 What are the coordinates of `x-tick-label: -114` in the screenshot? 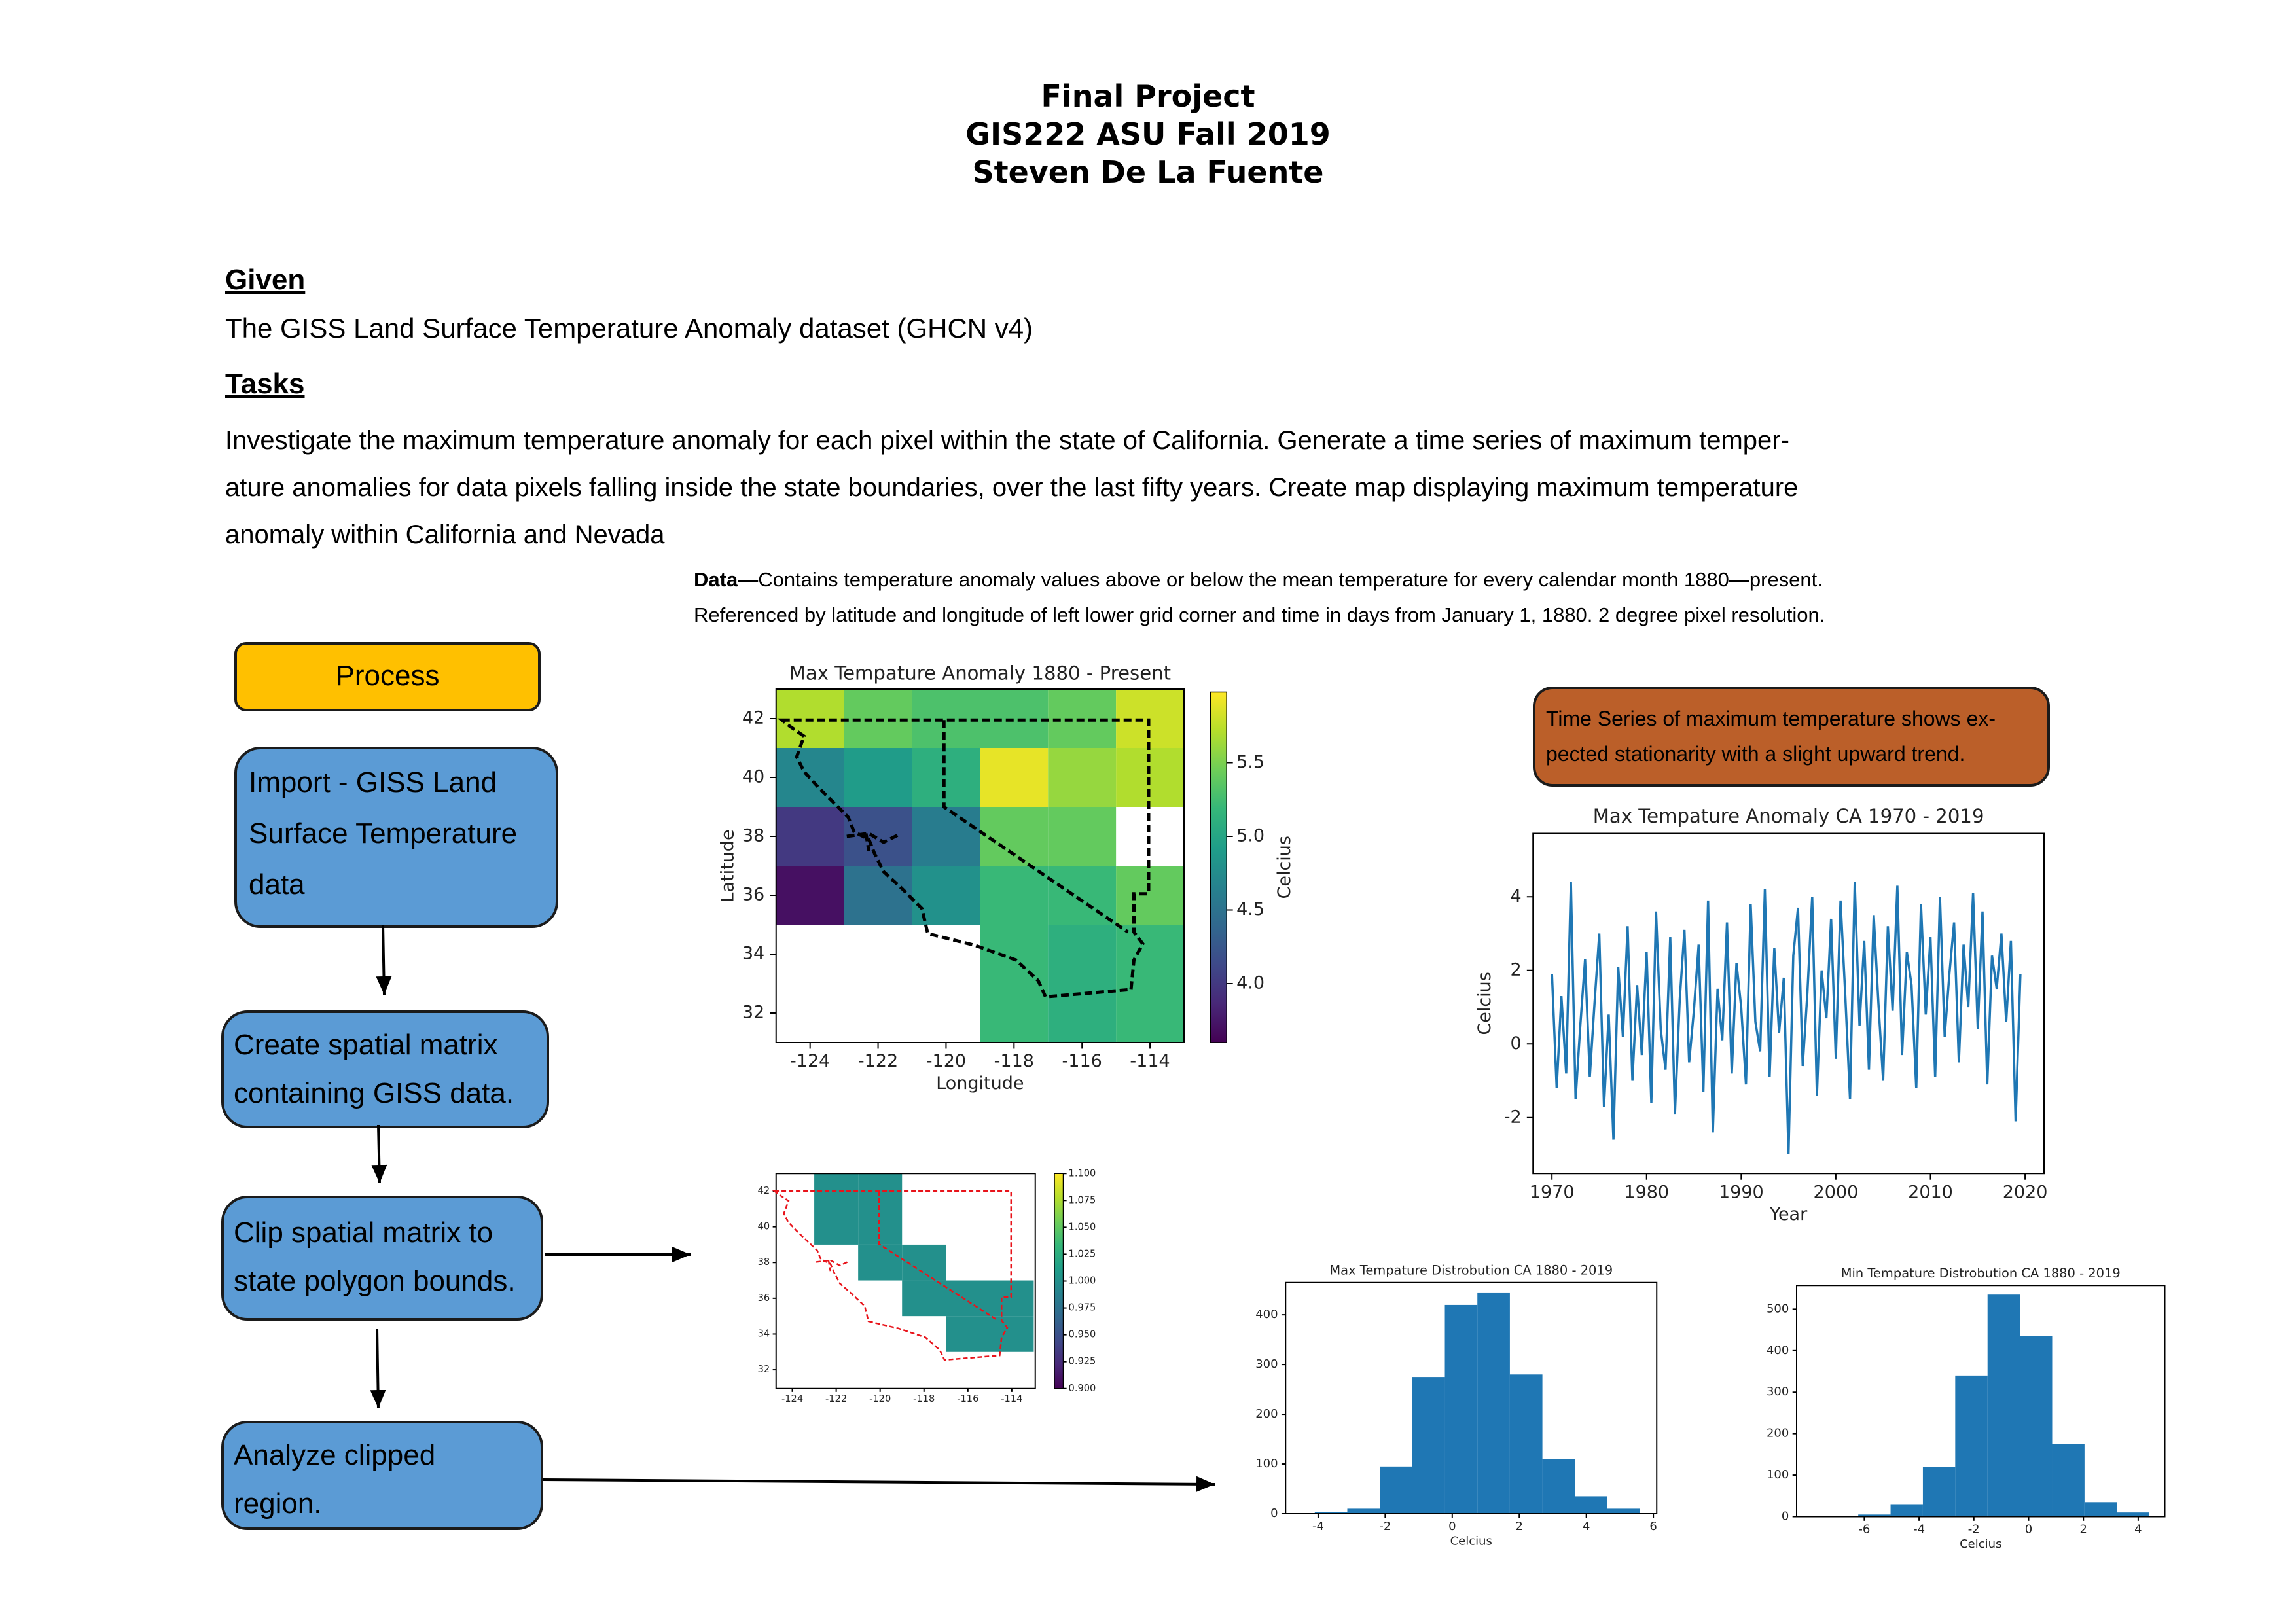 It's located at (1011, 1398).